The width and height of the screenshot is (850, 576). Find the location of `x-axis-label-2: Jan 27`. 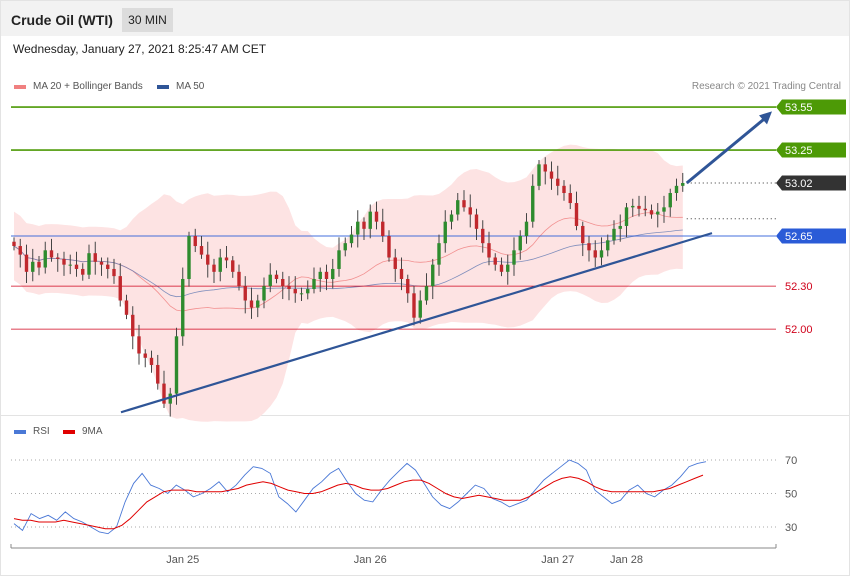

x-axis-label-2: Jan 27 is located at coordinates (557, 560).